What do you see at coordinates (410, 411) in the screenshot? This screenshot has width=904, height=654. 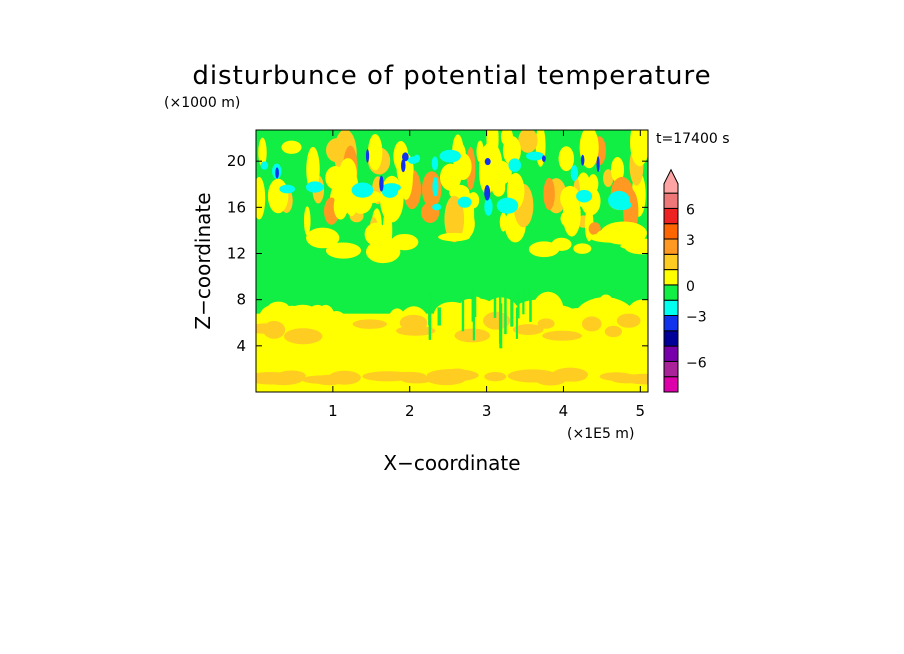 I see `x-tick-label: 2` at bounding box center [410, 411].